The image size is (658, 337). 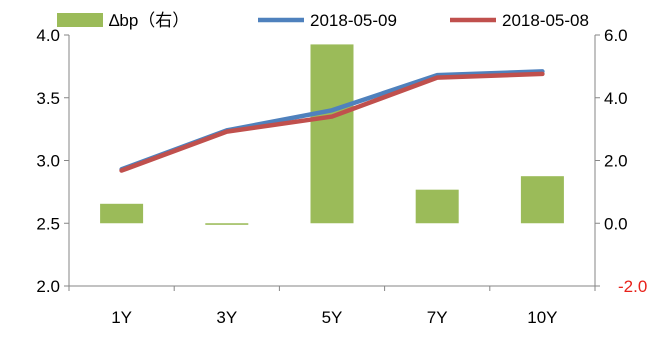 I want to click on left-tick-label: 2.5, so click(x=48, y=223).